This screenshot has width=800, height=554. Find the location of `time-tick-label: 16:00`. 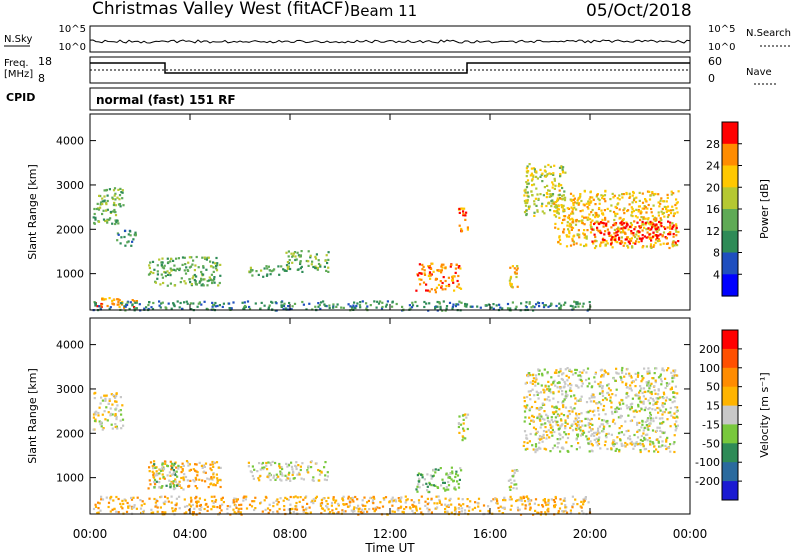

time-tick-label: 16:00 is located at coordinates (490, 534).